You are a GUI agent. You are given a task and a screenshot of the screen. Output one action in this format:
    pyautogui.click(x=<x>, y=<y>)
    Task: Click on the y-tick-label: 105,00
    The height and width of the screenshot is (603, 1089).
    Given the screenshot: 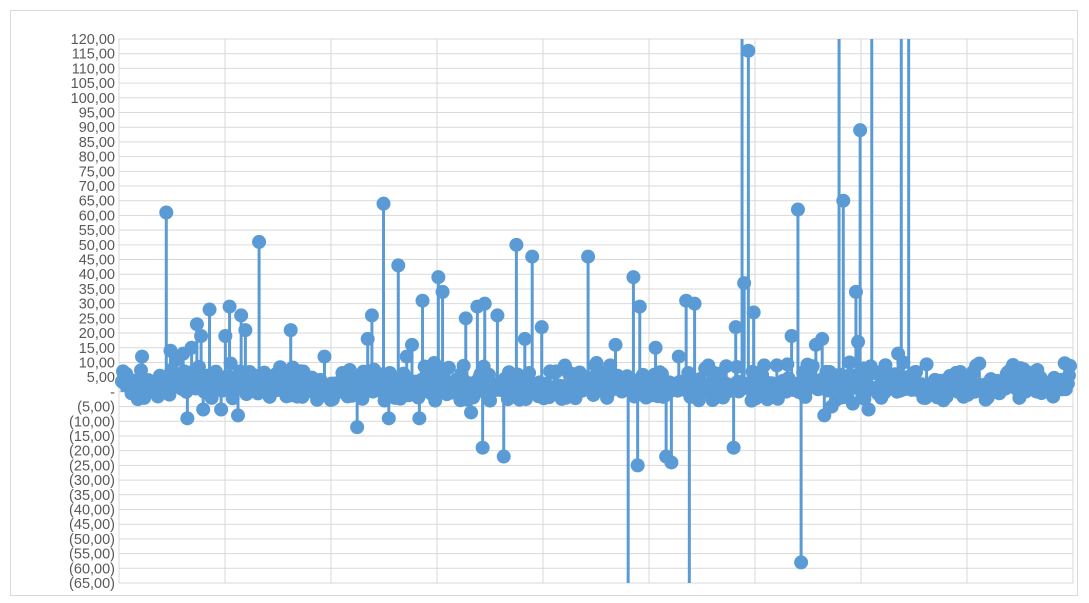 What is the action you would take?
    pyautogui.click(x=93, y=84)
    